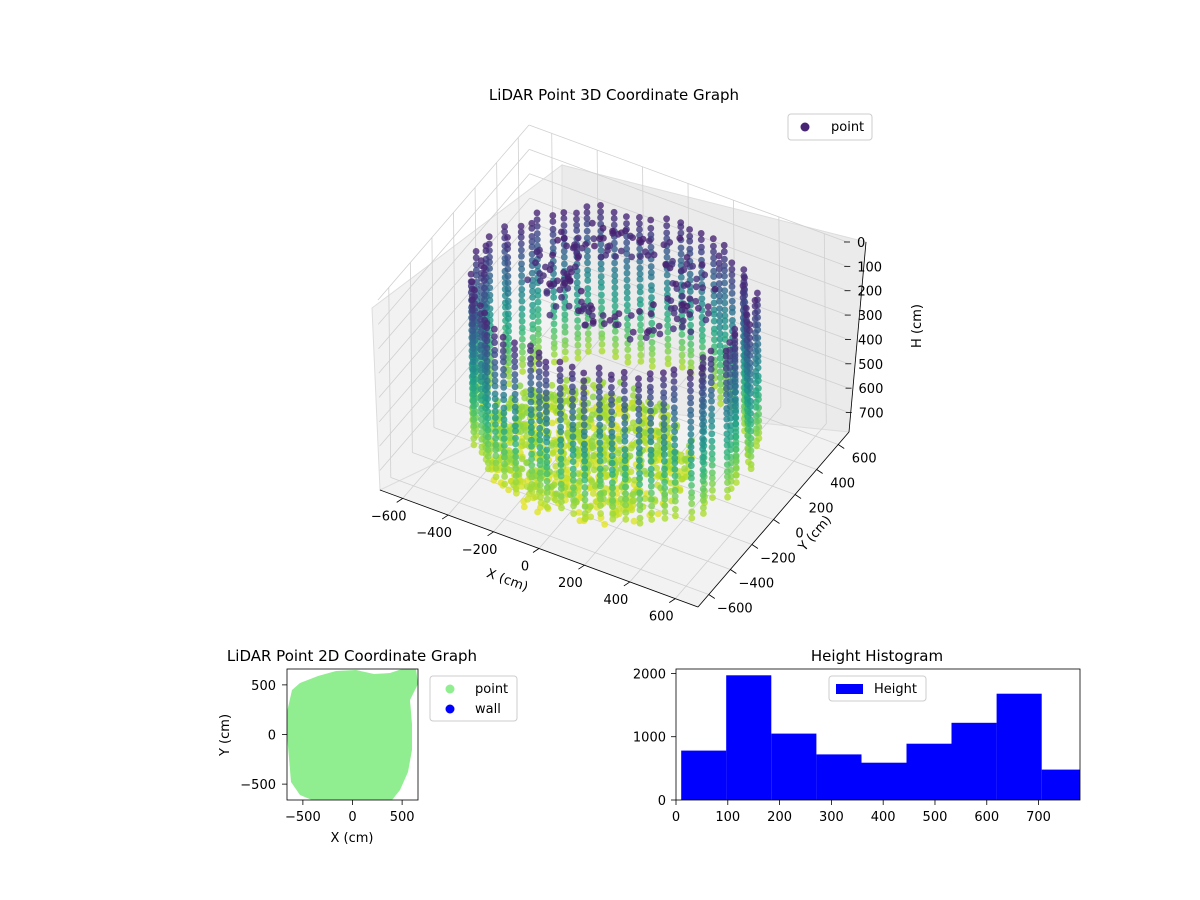 This screenshot has height=900, width=1200. Describe the element at coordinates (756, 584) in the screenshot. I see `y-tick-label-3d: −400` at that location.